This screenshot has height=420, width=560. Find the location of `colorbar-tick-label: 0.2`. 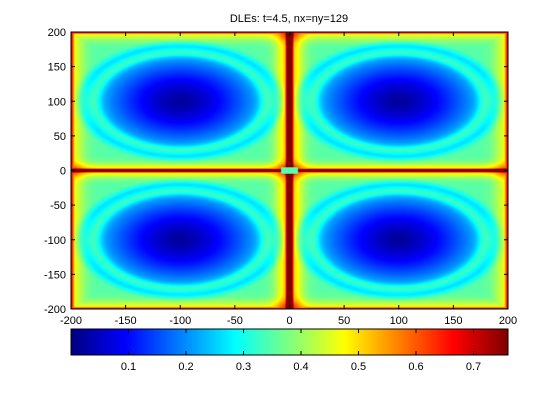

colorbar-tick-label: 0.2 is located at coordinates (185, 367).